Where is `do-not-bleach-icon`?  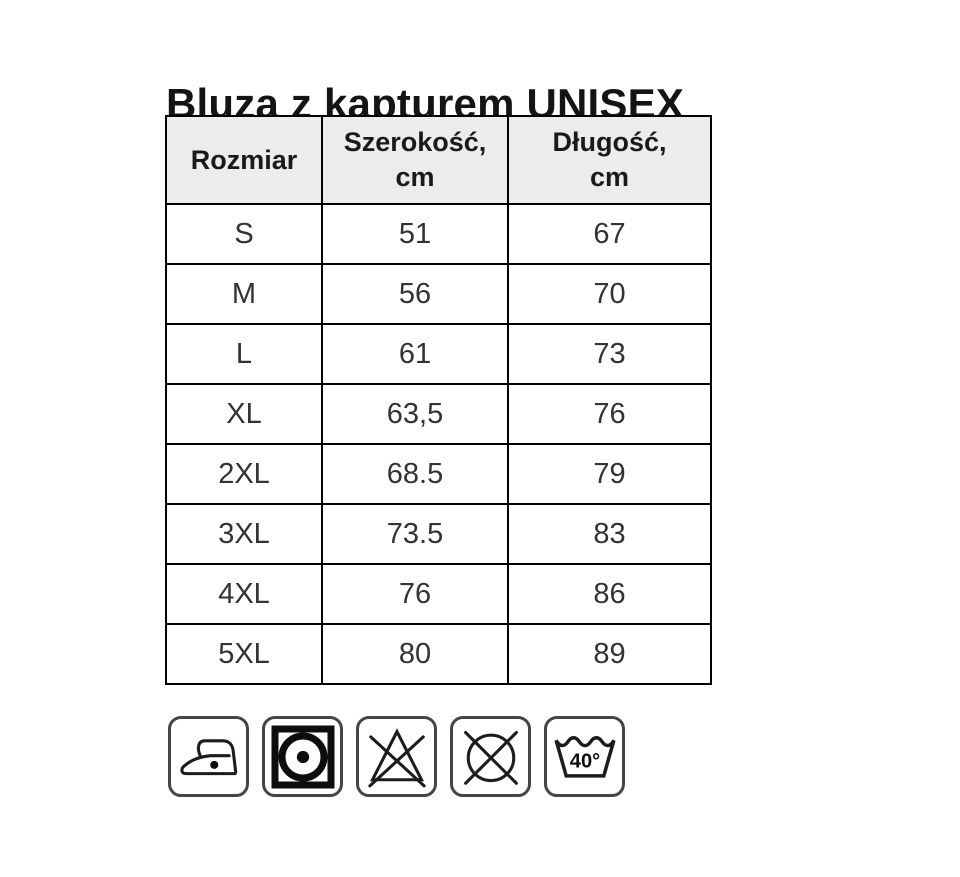
do-not-bleach-icon is located at coordinates (396, 757).